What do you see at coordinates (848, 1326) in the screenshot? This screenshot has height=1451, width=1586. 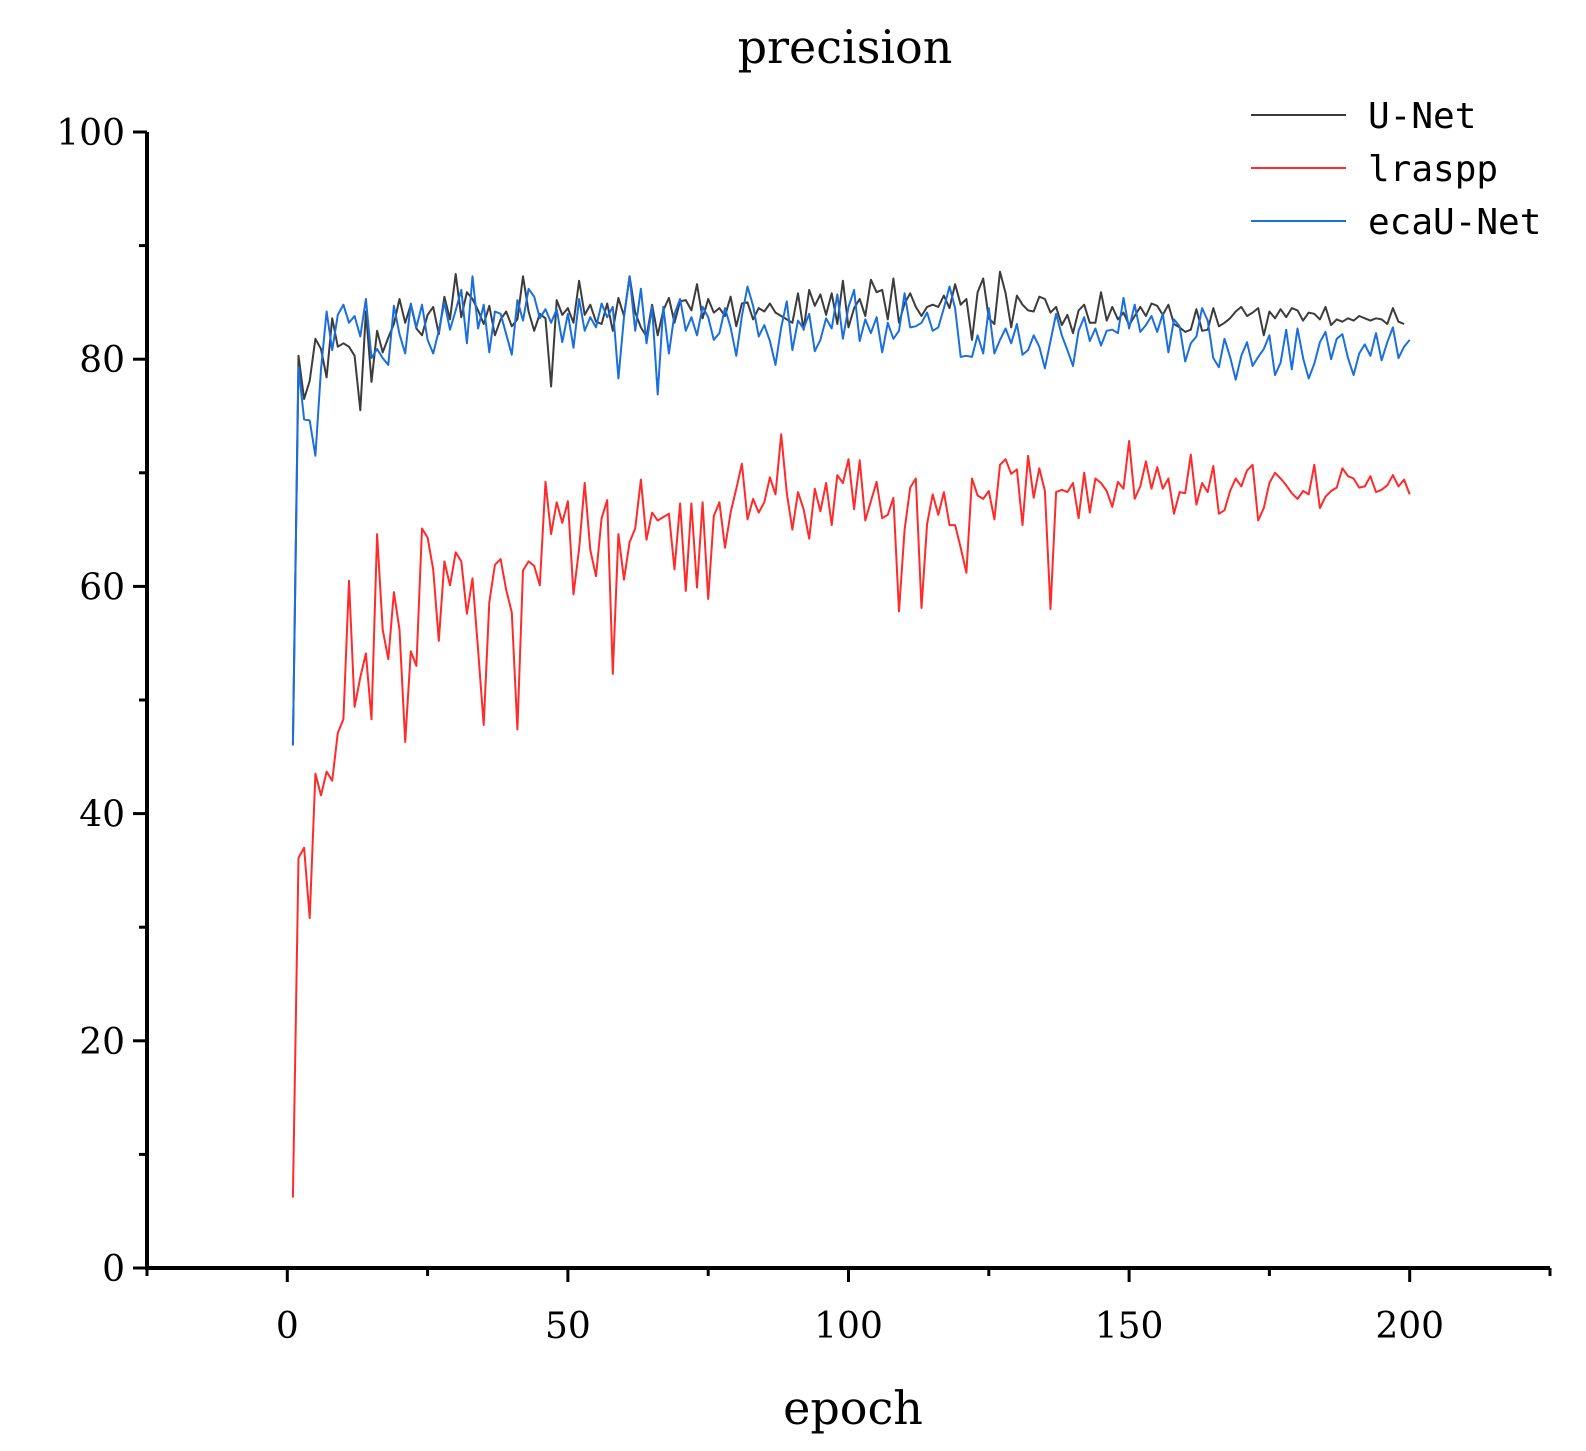 I see `x-tick-label: 100` at bounding box center [848, 1326].